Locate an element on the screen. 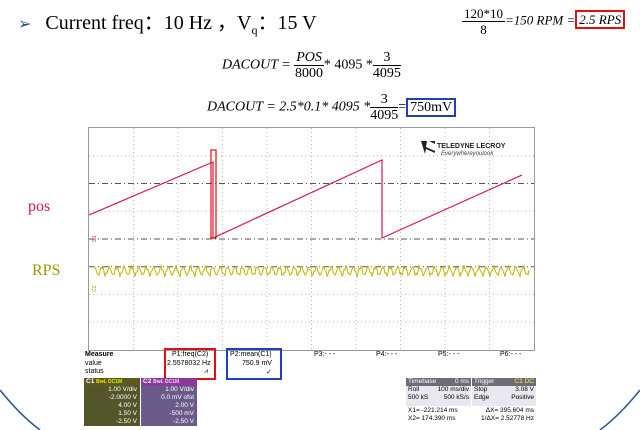 The width and height of the screenshot is (640, 430). trigger-header: Trigger C1 DC is located at coordinates (504, 382).